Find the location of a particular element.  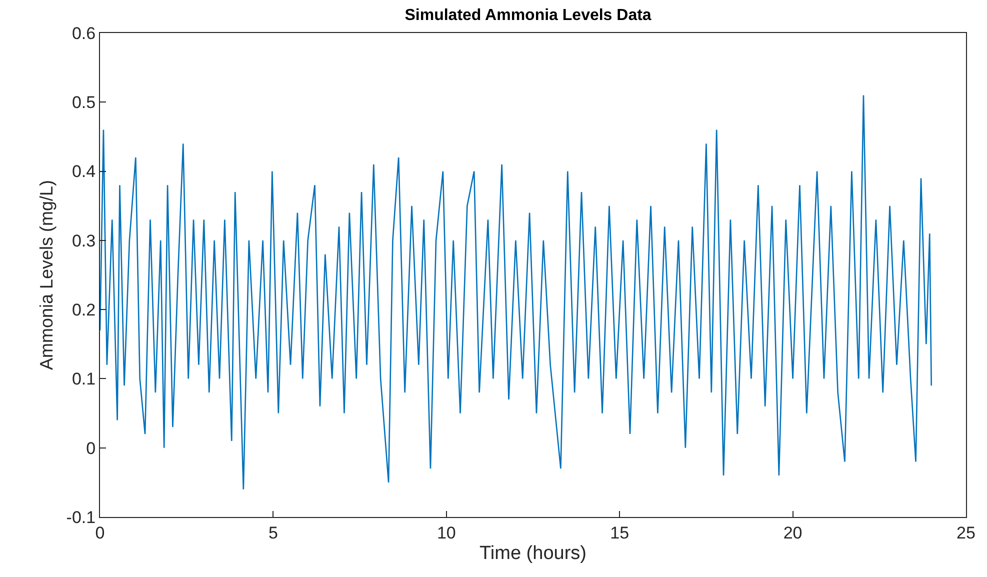

y-tick-label: 0.6 is located at coordinates (84, 33).